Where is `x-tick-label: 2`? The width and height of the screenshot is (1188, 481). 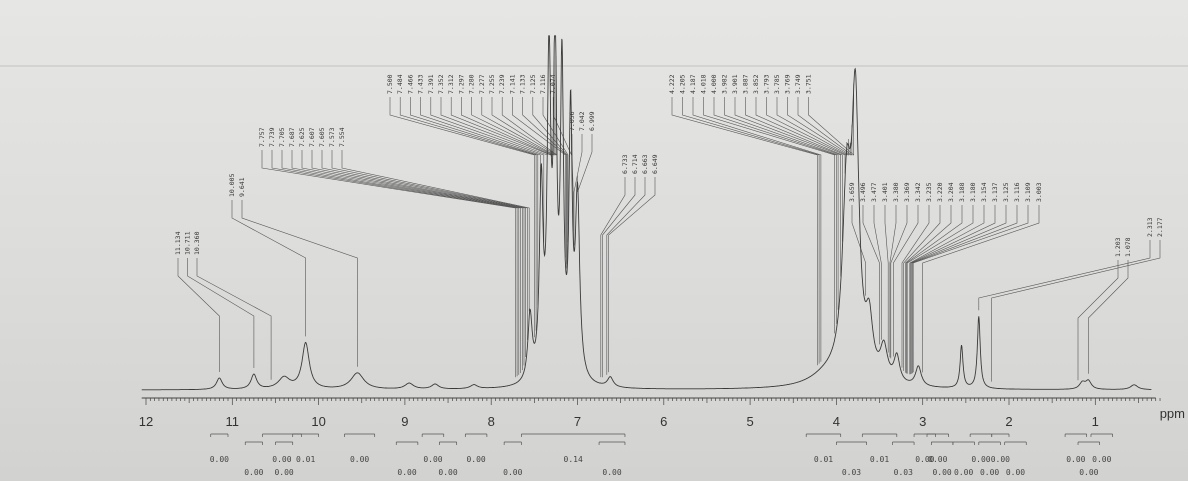
x-tick-label: 2 is located at coordinates (1008, 421).